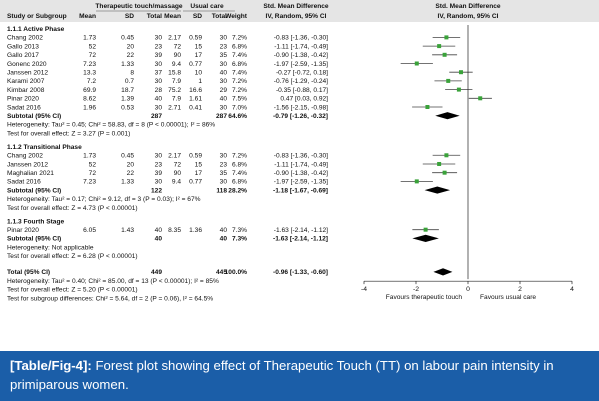 This screenshot has width=599, height=401. What do you see at coordinates (159, 173) in the screenshot?
I see `study-total-1: 39` at bounding box center [159, 173].